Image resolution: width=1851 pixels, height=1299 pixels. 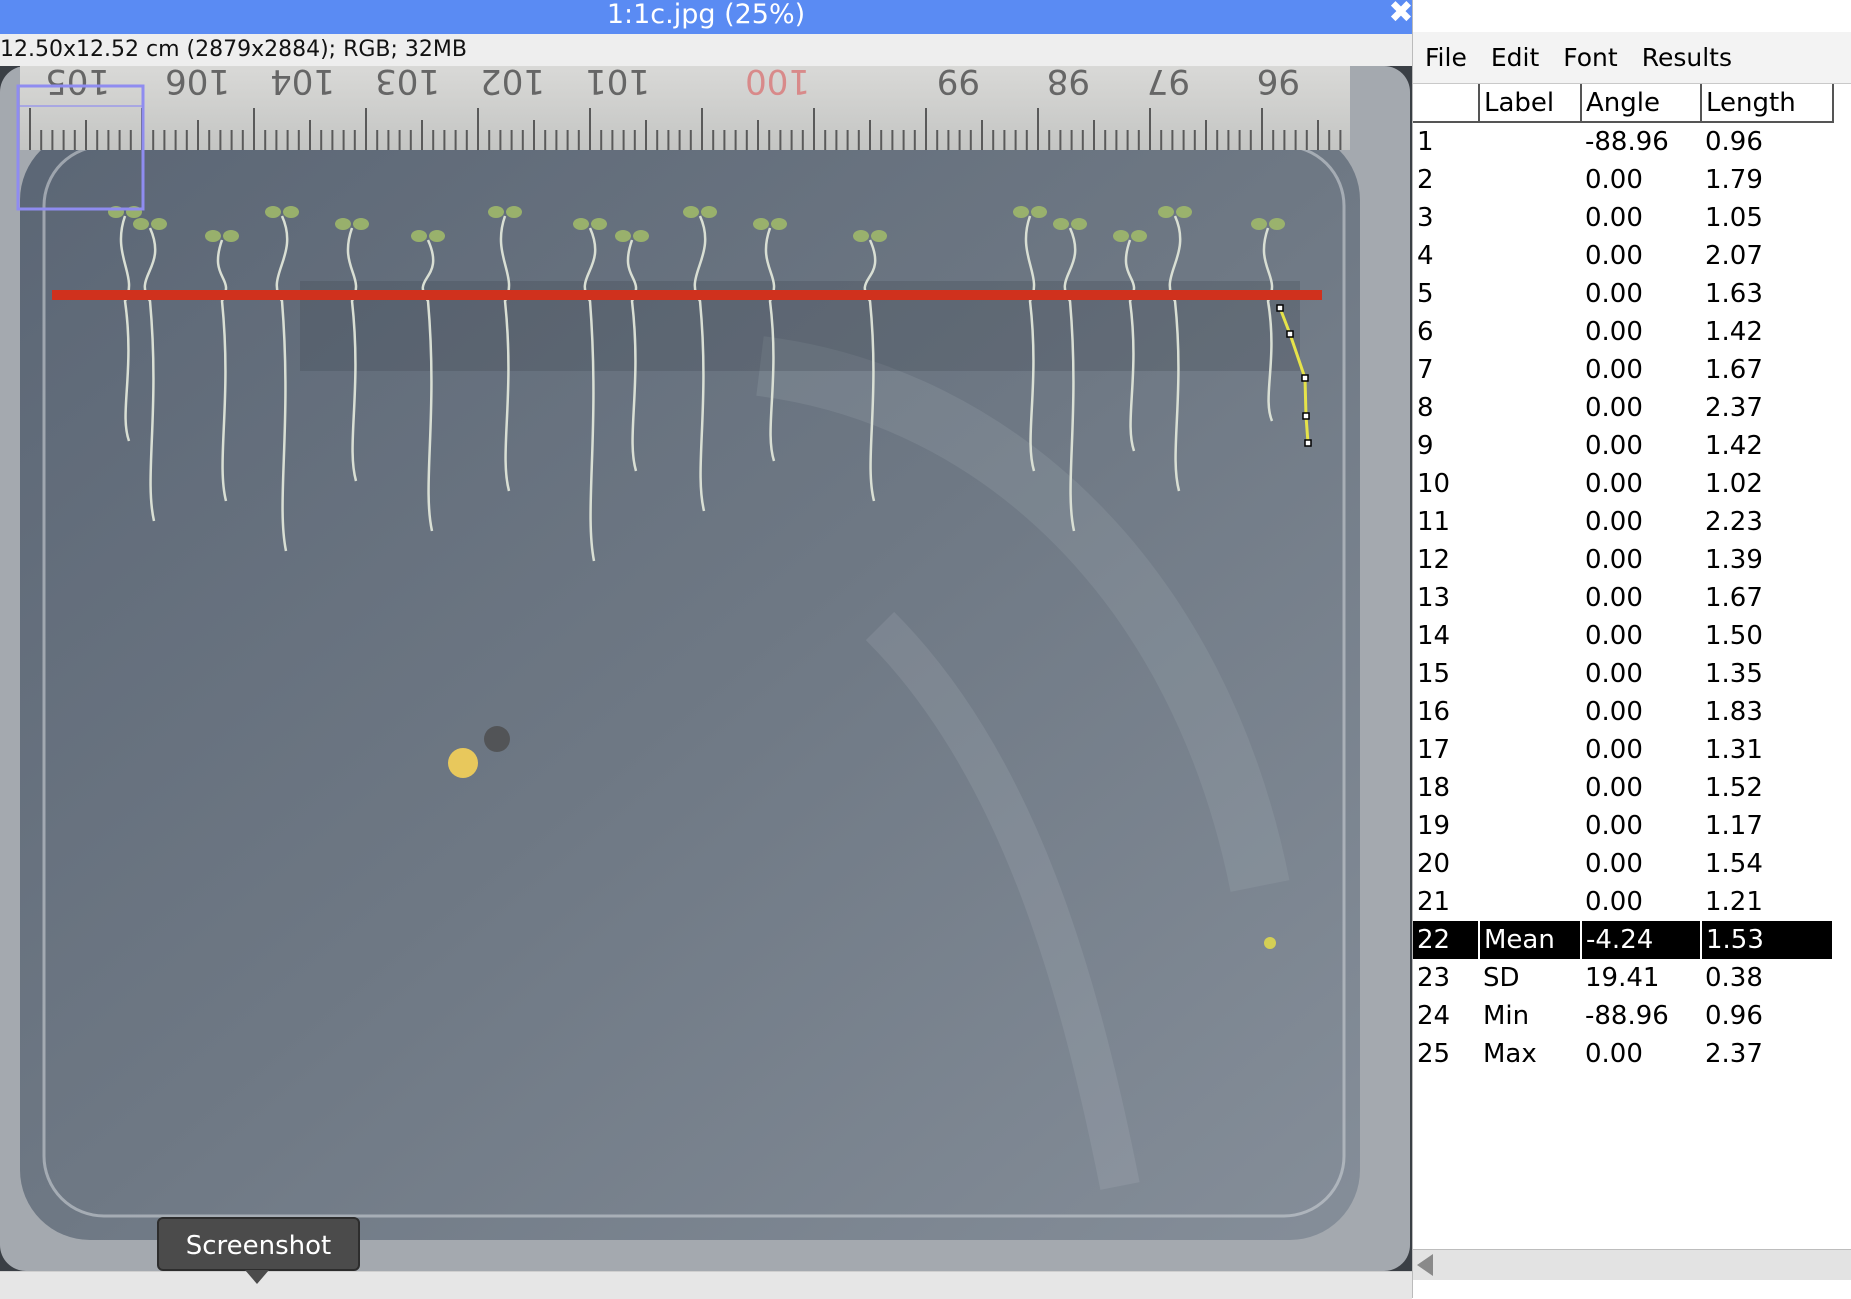 What do you see at coordinates (1425, 142) in the screenshot?
I see `cell-index: 1` at bounding box center [1425, 142].